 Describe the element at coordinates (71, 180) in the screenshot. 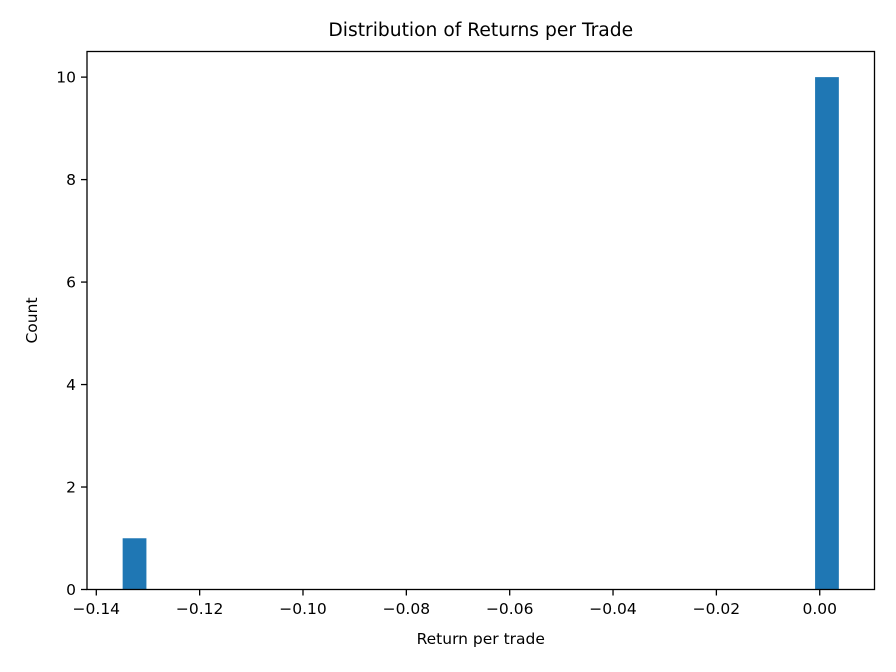

I see `y-tick-label: 8` at that location.